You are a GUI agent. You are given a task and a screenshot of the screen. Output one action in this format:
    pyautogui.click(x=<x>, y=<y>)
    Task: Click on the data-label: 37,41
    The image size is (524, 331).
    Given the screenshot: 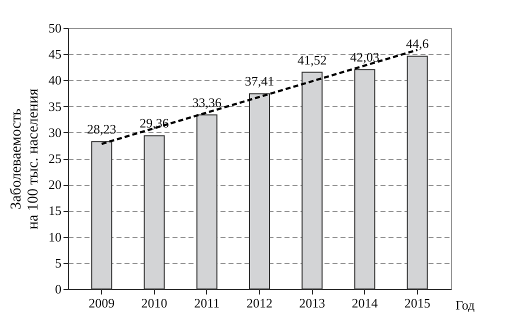 What is the action you would take?
    pyautogui.click(x=259, y=81)
    